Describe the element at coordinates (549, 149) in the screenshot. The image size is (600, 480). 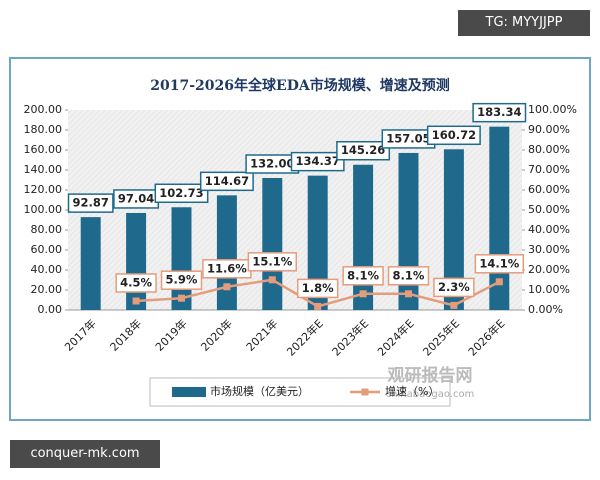
I see `y2-tick-label: 80.00%` at that location.